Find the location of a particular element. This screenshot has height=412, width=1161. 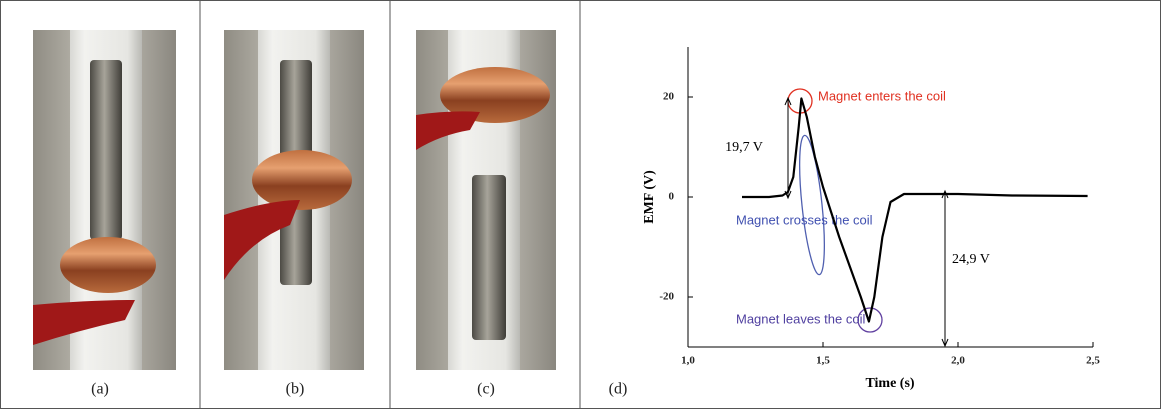

annotation-shapes is located at coordinates (866, 218).